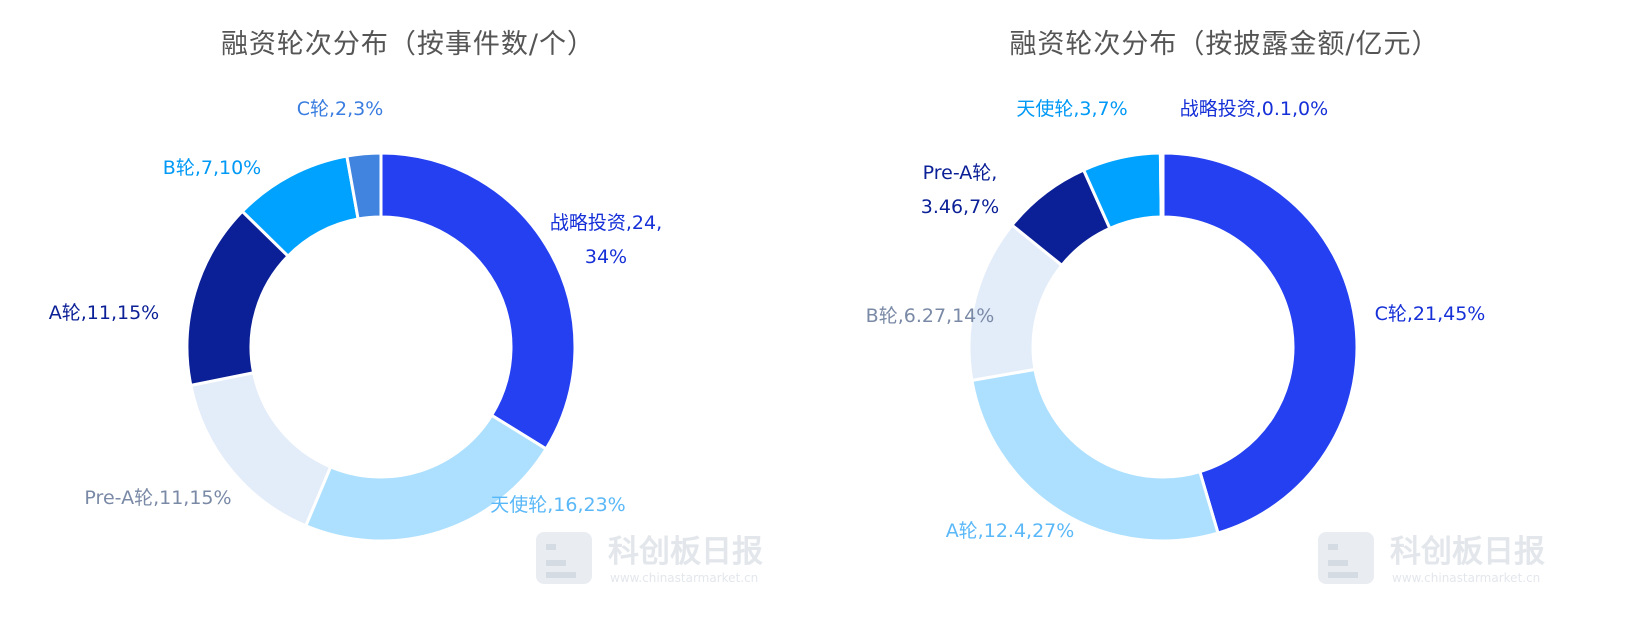 This screenshot has width=1633, height=622. Describe the element at coordinates (212, 168) in the screenshot. I see `slice-label: B轮,7,10%` at that location.